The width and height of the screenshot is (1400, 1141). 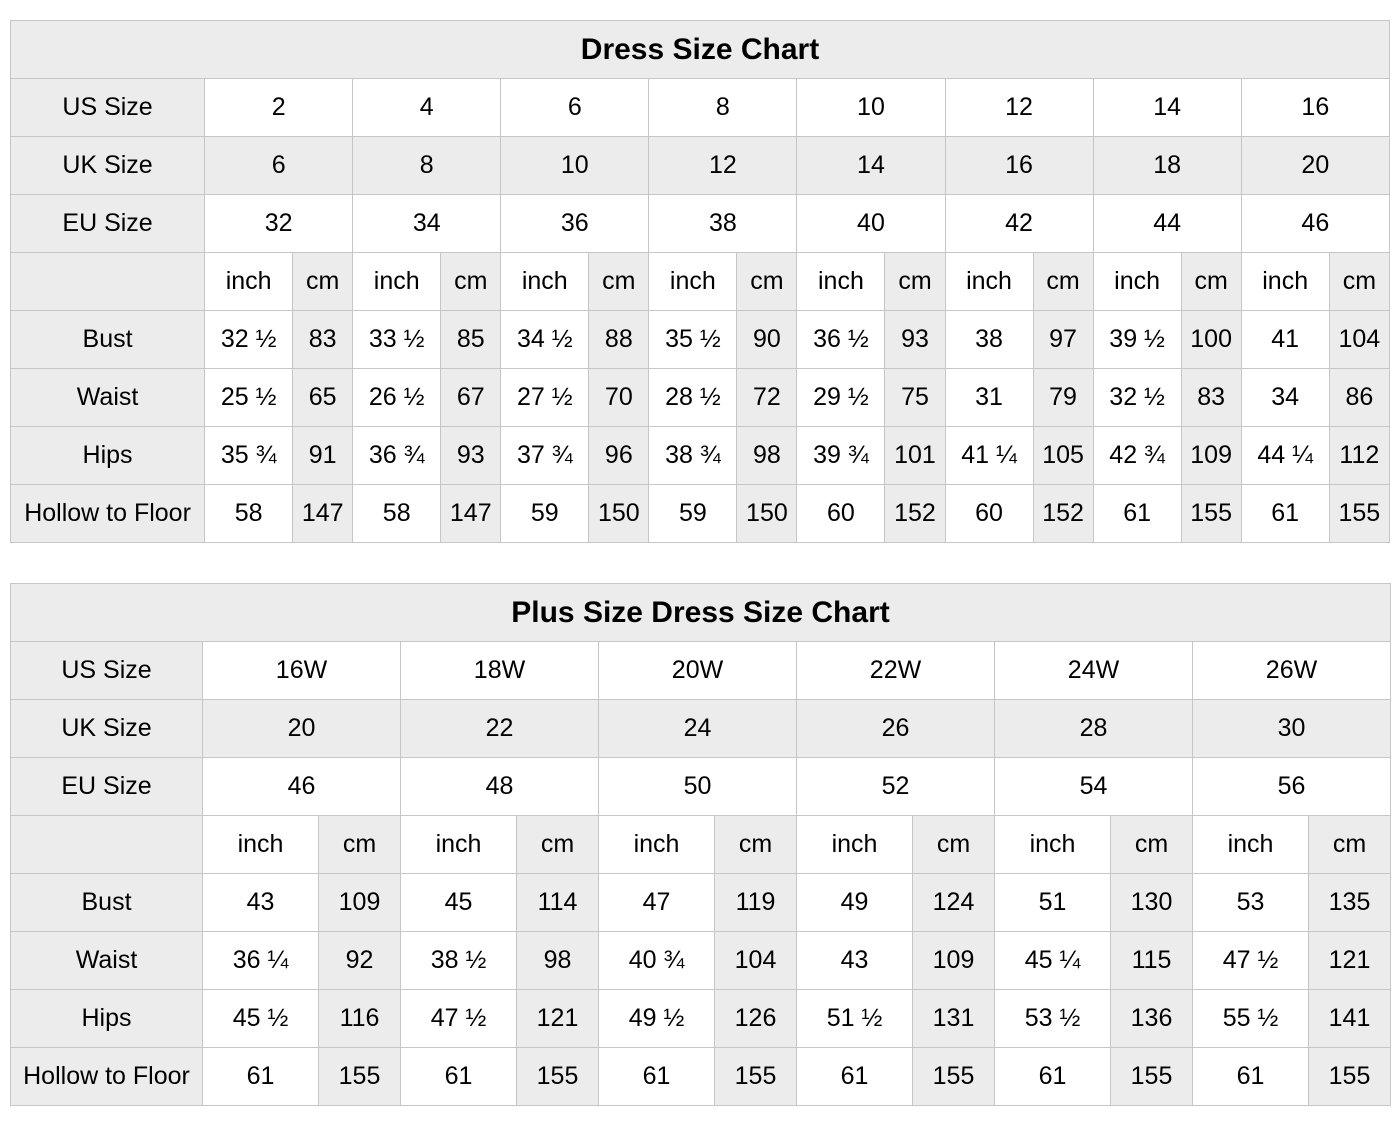 What do you see at coordinates (107, 455) in the screenshot?
I see `row-label: Hips` at bounding box center [107, 455].